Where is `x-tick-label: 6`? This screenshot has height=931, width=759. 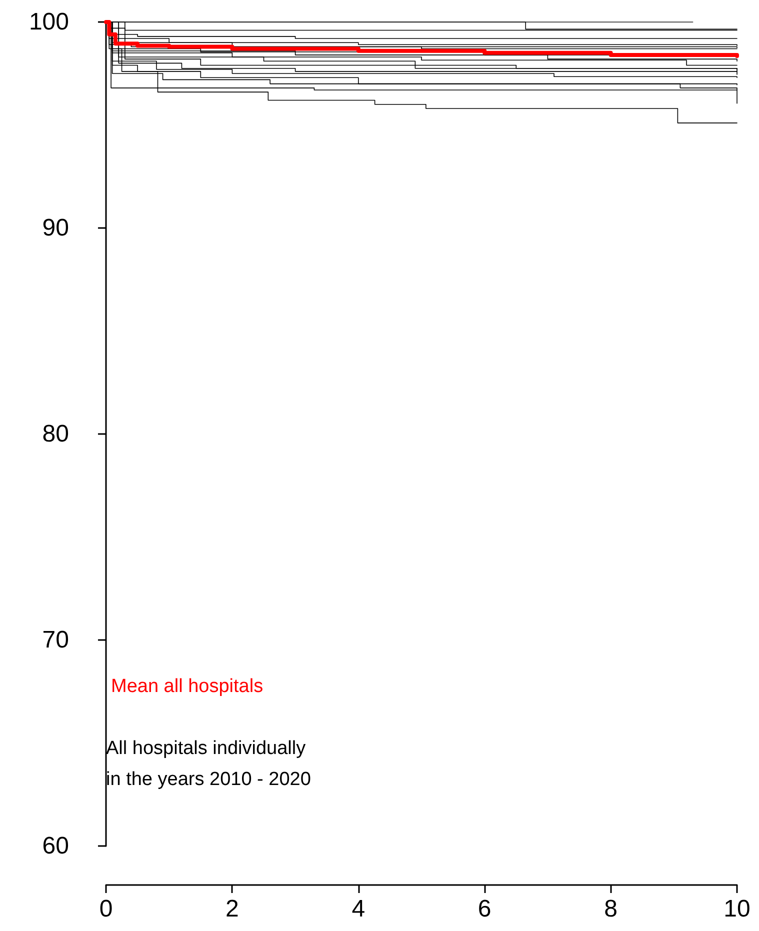 x-tick-label: 6 is located at coordinates (485, 909).